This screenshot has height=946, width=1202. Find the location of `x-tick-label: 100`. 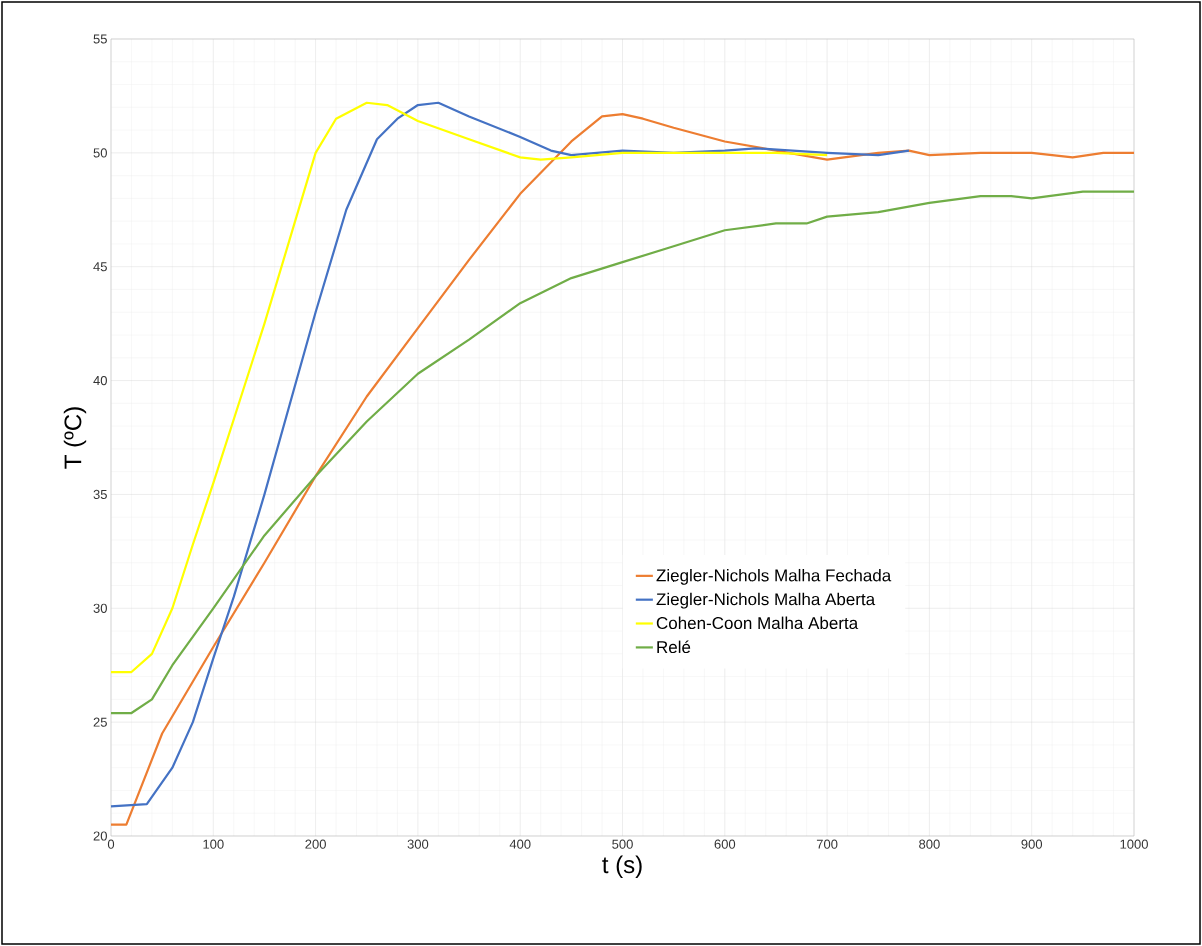

x-tick-label: 100 is located at coordinates (213, 844).